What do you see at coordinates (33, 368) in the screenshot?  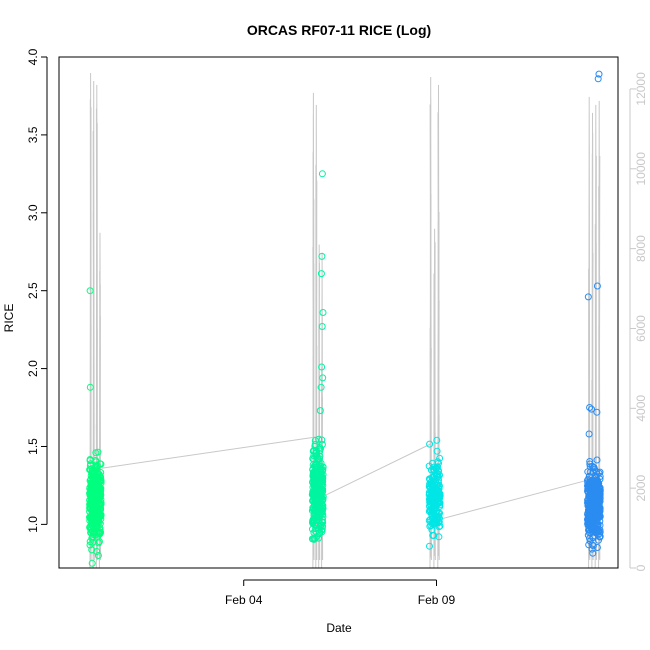 I see `y-tick-label: 2.0` at bounding box center [33, 368].